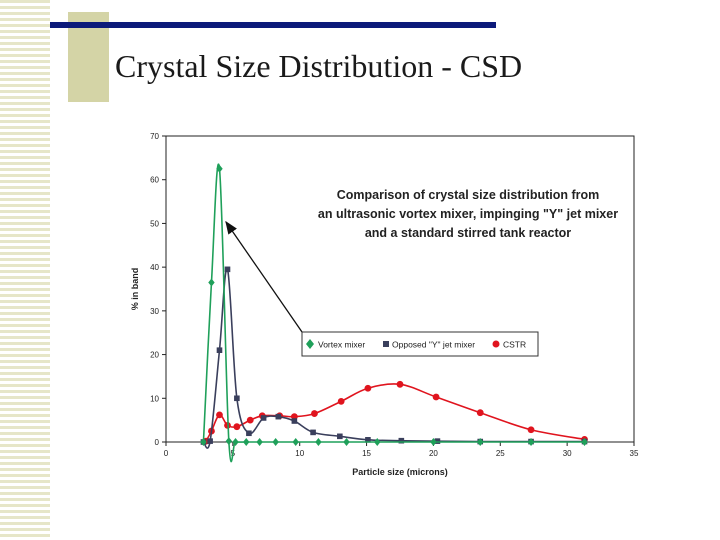 The height and width of the screenshot is (540, 720). What do you see at coordinates (154, 398) in the screenshot?
I see `y-tick-label: 10` at bounding box center [154, 398].